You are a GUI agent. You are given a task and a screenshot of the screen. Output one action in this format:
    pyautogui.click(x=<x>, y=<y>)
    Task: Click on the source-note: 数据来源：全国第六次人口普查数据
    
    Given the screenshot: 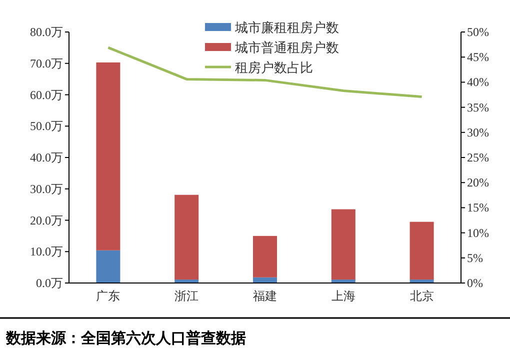 What is the action you would take?
    pyautogui.click(x=125, y=338)
    